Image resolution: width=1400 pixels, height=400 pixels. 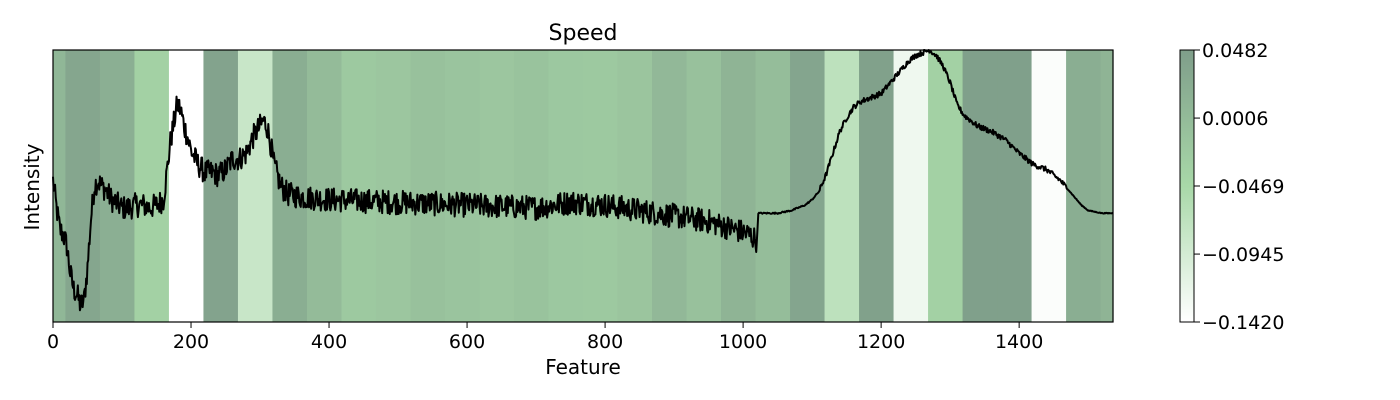 I want to click on x-tick-label: 600, so click(x=467, y=342).